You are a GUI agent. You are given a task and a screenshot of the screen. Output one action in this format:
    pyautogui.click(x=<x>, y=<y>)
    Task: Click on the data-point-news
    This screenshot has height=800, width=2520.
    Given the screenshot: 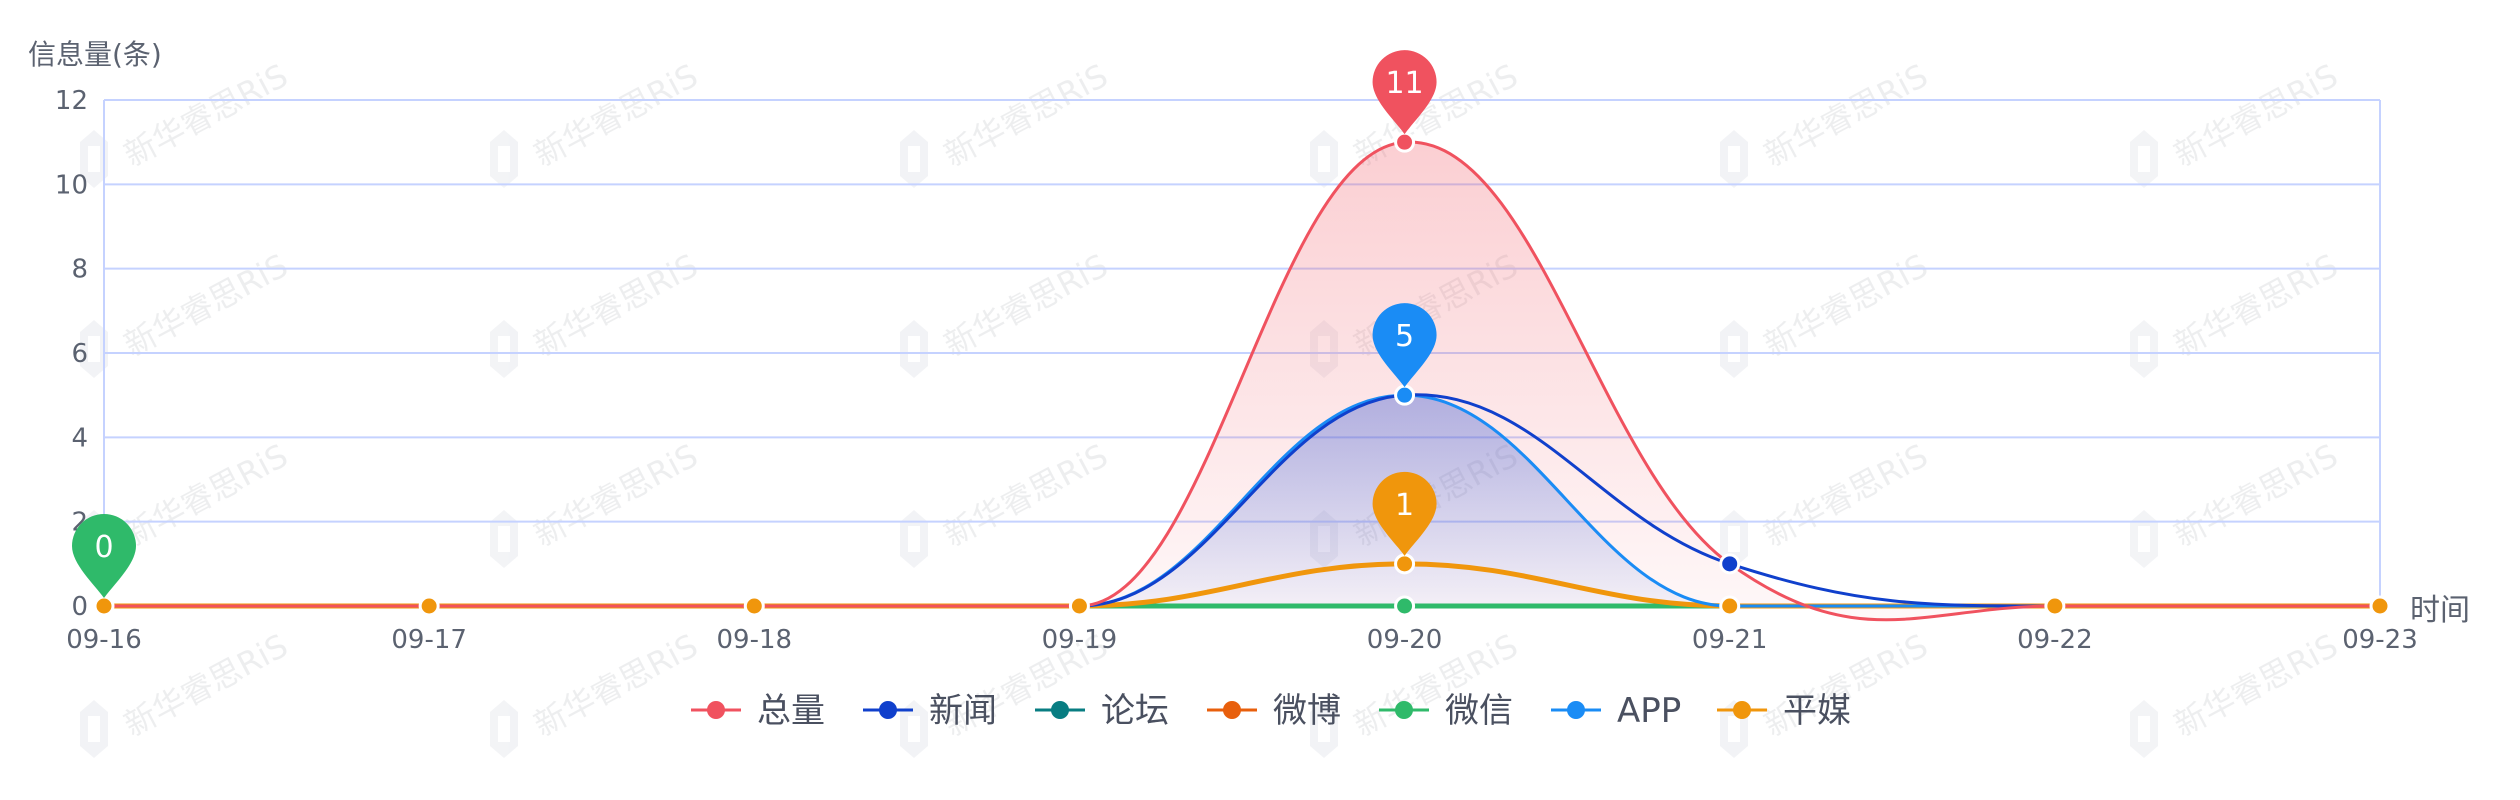 What is the action you would take?
    pyautogui.click(x=1730, y=564)
    